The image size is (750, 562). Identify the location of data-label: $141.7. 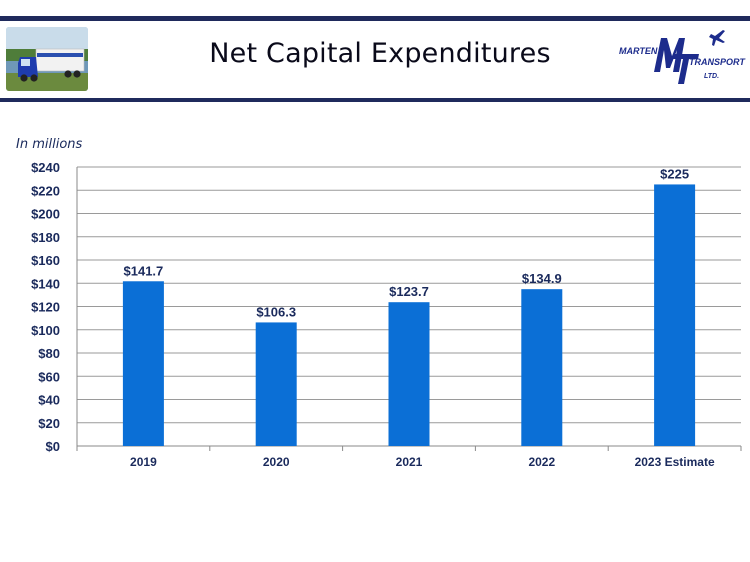
(144, 270).